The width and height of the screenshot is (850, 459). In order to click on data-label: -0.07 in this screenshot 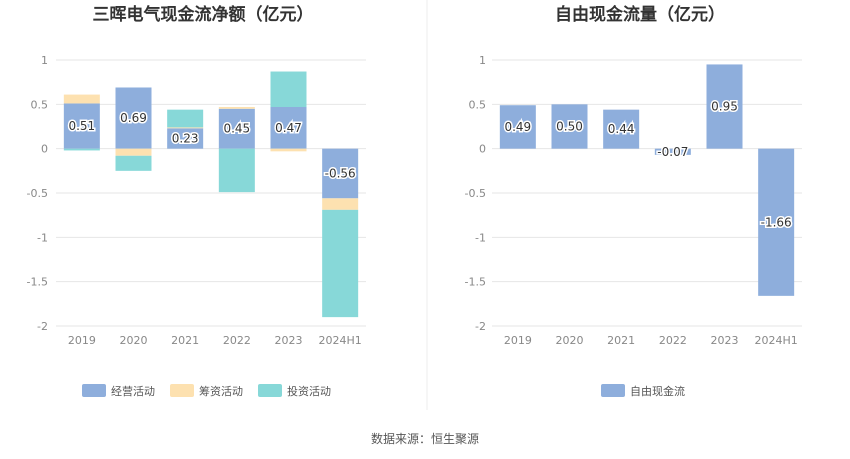, I will do `click(672, 152)`.